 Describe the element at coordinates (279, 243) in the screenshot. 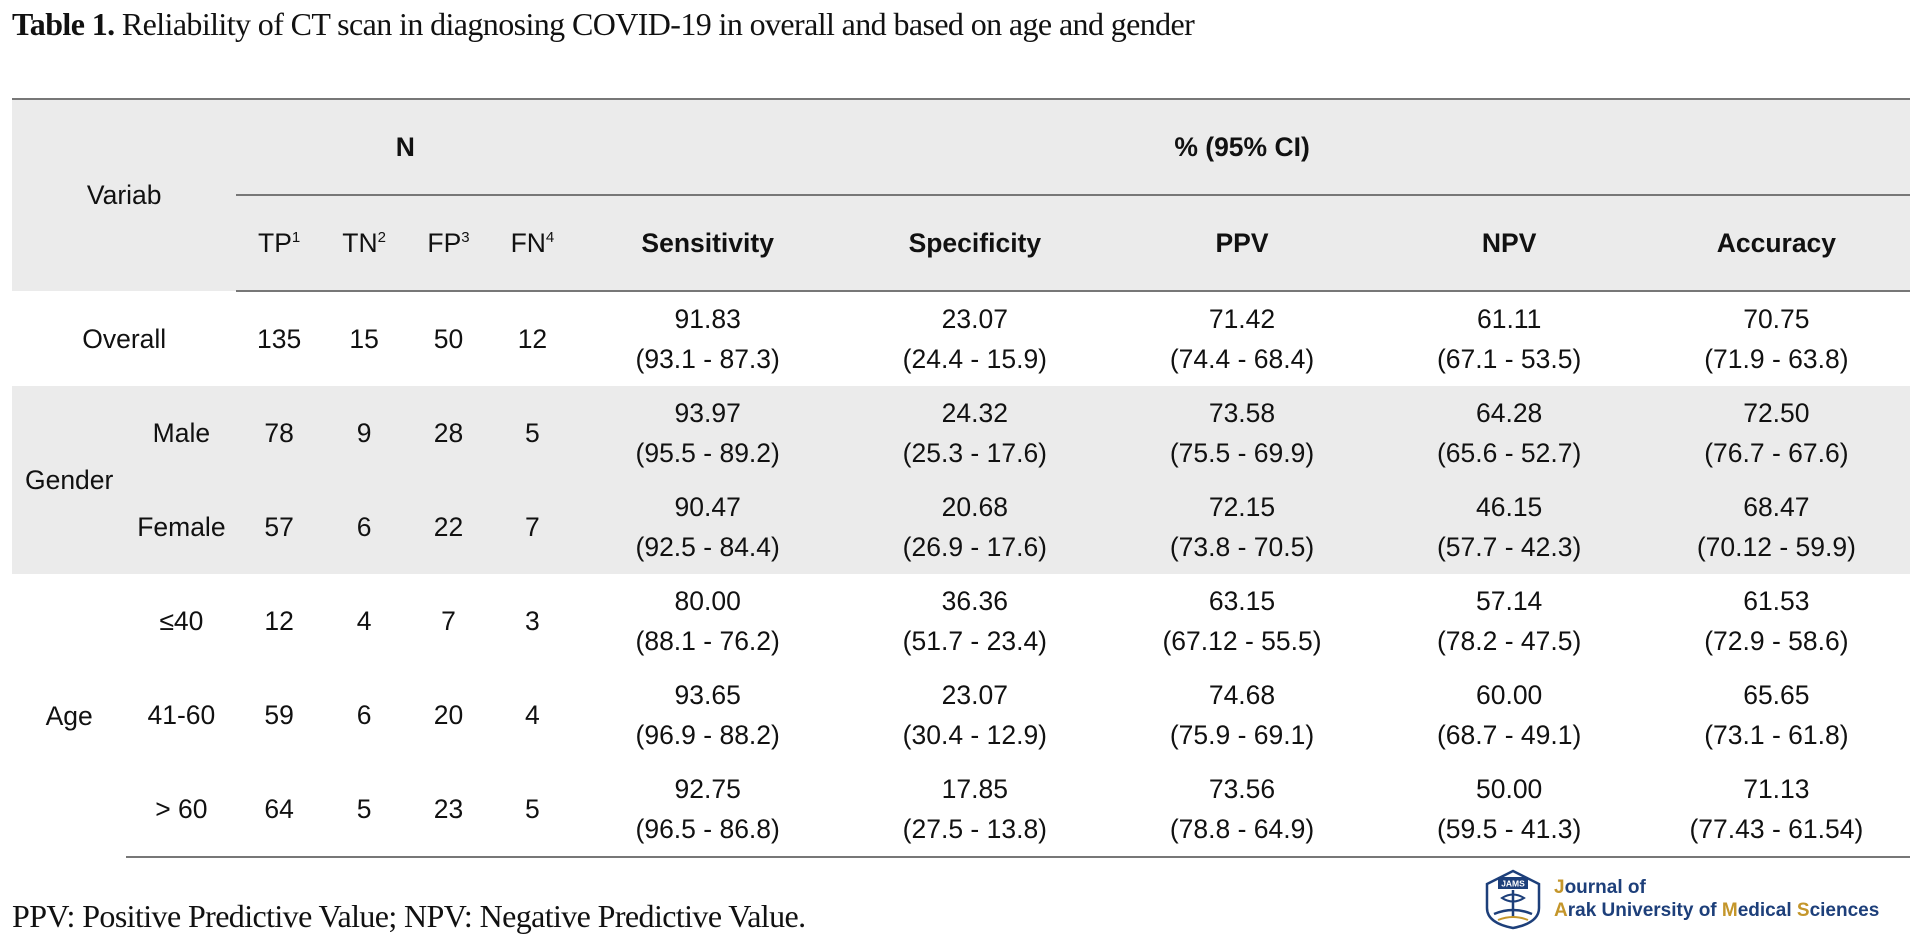

I see `header-tp: TP1` at that location.